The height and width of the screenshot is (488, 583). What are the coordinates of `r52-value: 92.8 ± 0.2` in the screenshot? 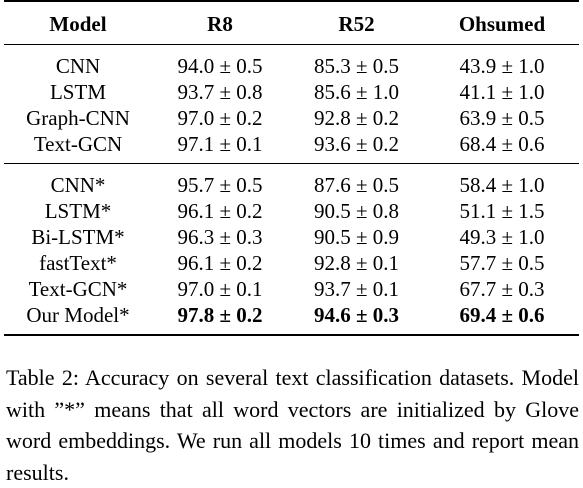 It's located at (356, 118).